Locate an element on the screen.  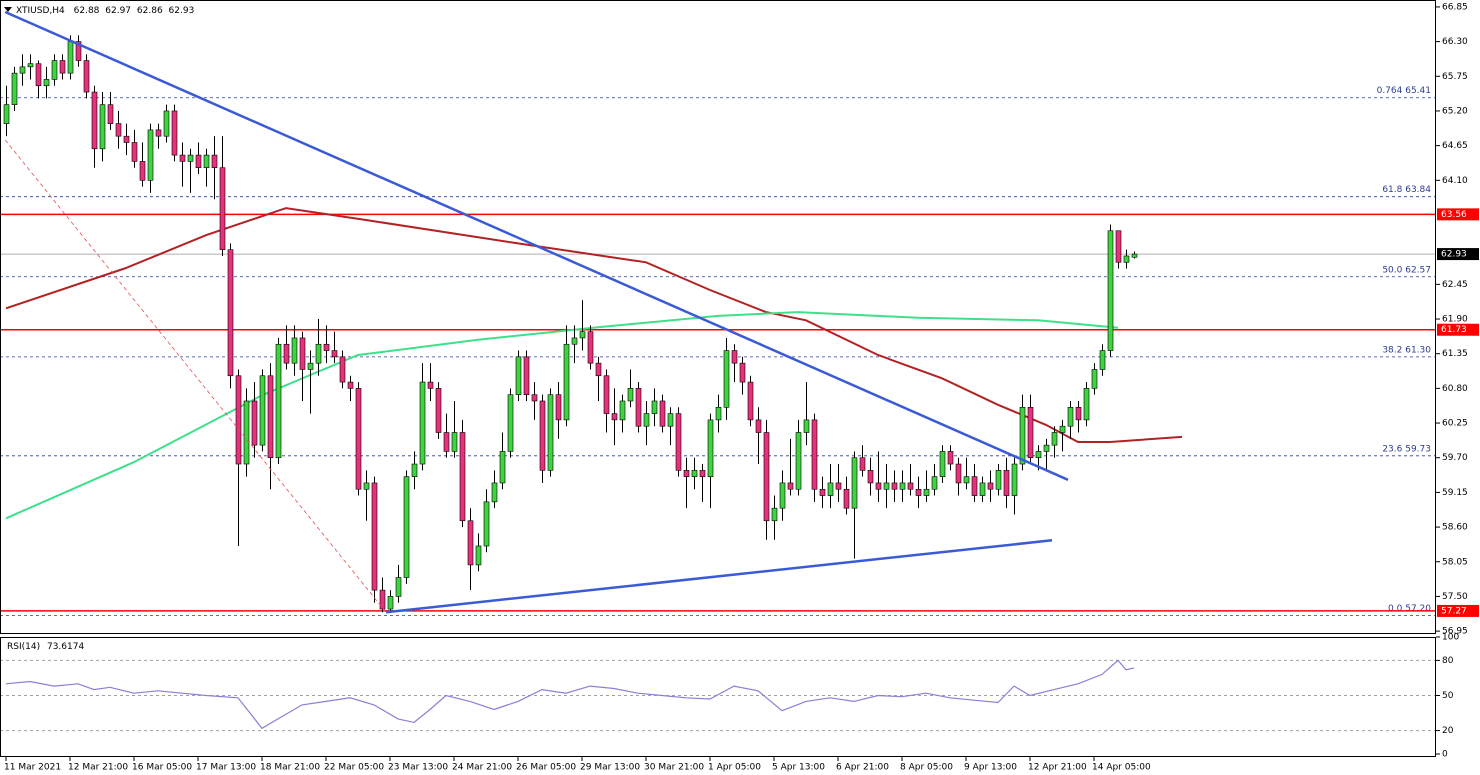
x-tick-label: 12 Apr 21:00 is located at coordinates (1057, 768).